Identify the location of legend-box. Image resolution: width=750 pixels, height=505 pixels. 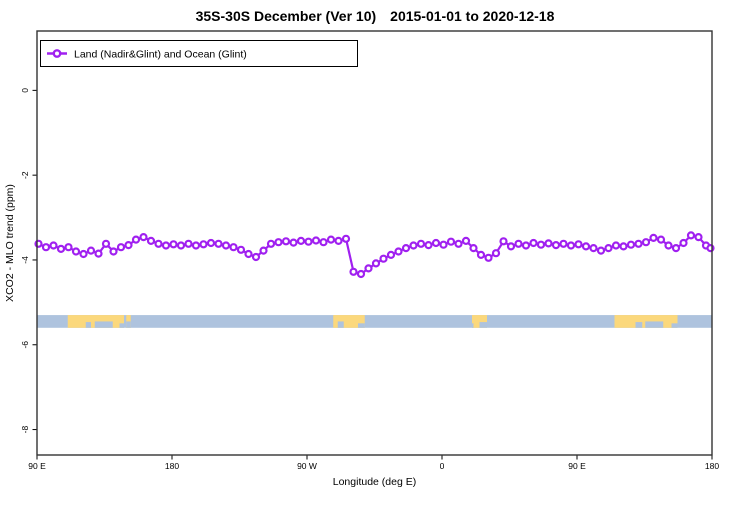
(199, 53).